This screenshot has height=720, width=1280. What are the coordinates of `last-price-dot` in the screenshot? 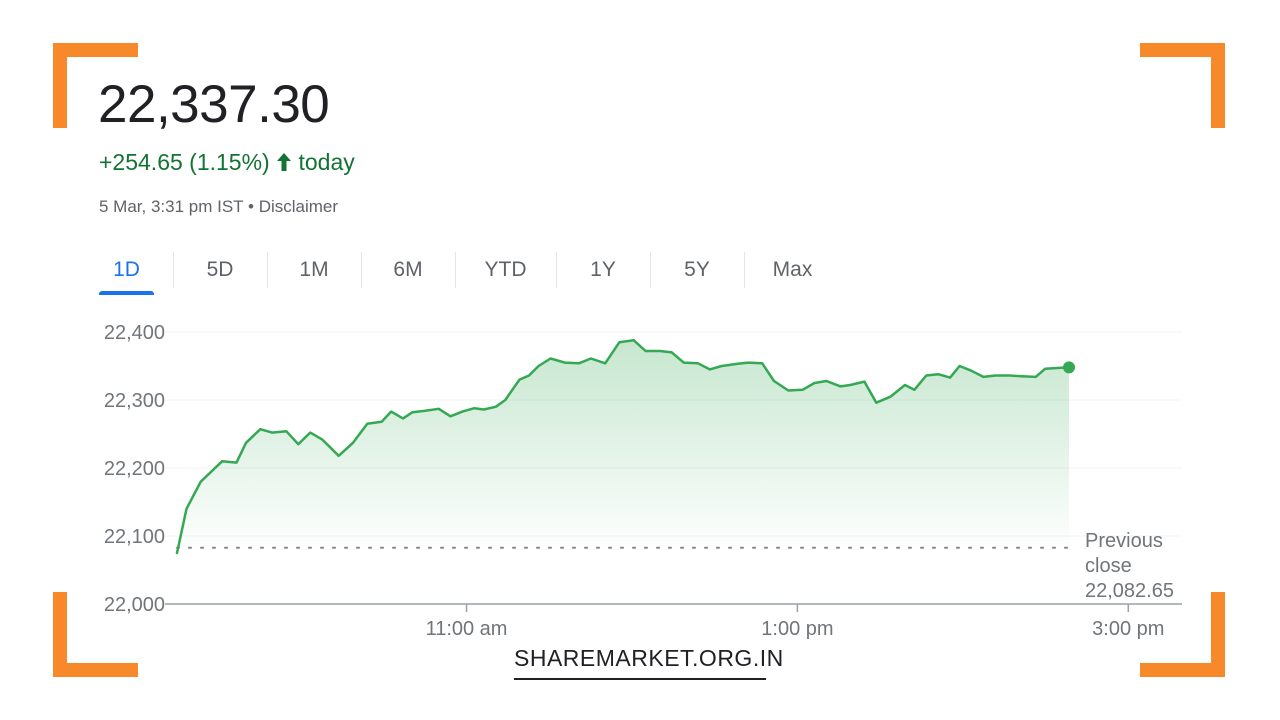 It's located at (1069, 367).